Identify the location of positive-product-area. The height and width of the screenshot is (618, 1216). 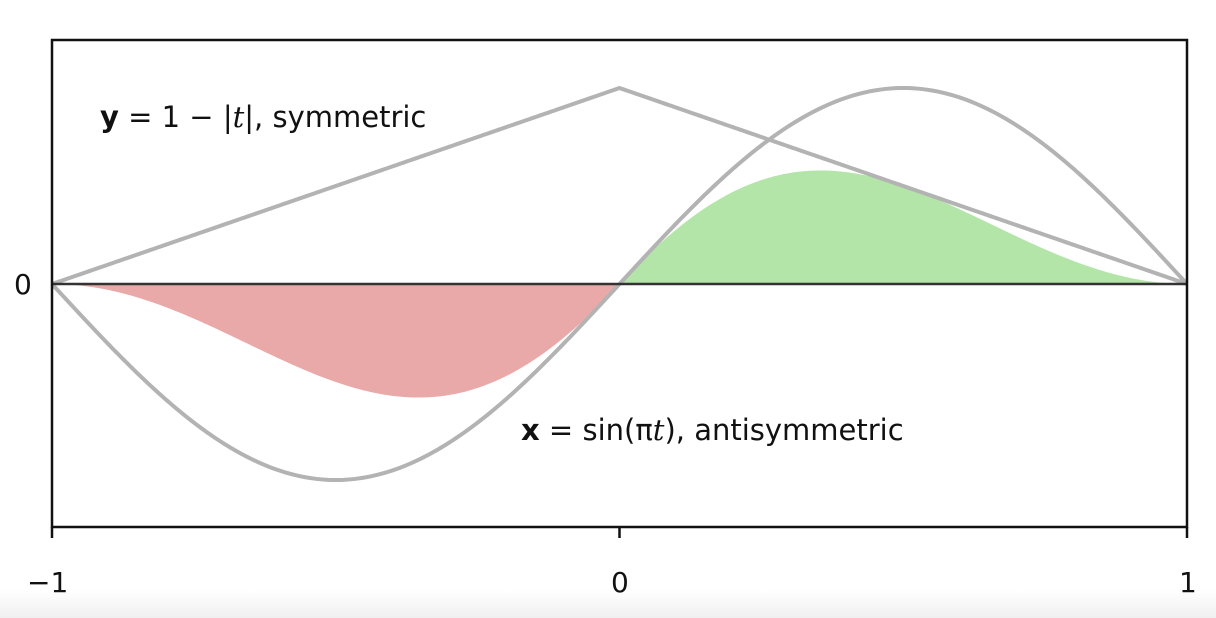
(903, 227).